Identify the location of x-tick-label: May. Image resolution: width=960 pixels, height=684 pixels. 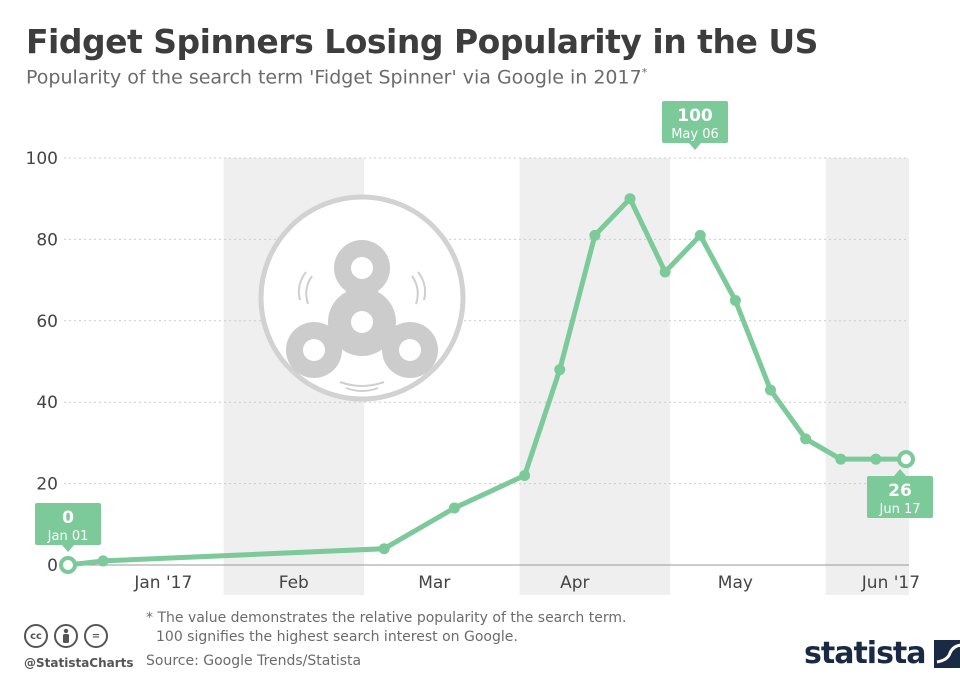
(735, 583).